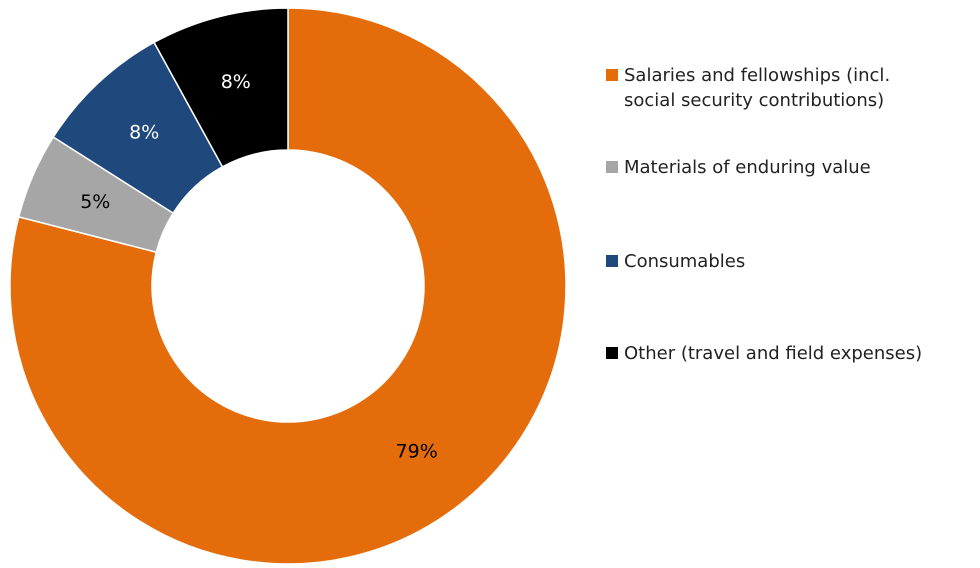 This screenshot has width=980, height=568. Describe the element at coordinates (747, 167) in the screenshot. I see `legend-label-1-line-0: Materials of enduring value` at that location.